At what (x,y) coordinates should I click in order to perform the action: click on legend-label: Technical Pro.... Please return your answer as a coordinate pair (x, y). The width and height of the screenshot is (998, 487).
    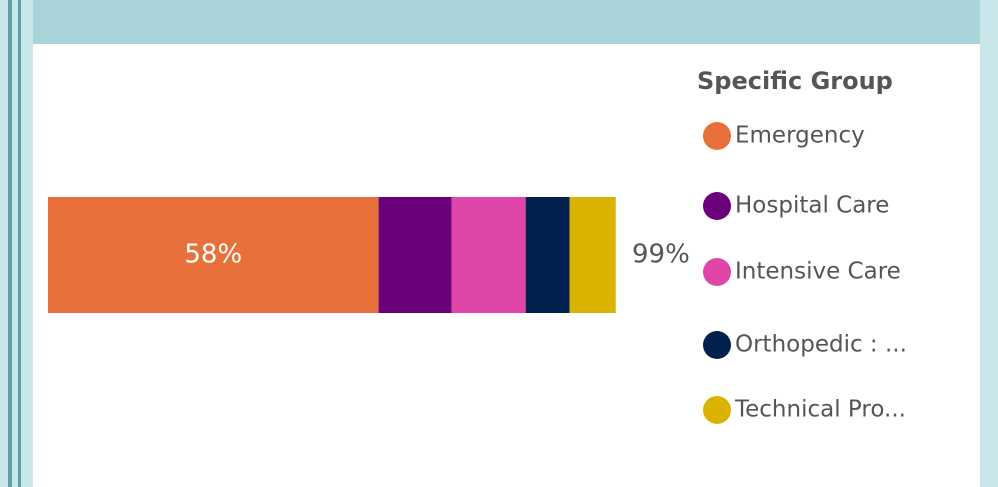
    Looking at the image, I should click on (820, 410).